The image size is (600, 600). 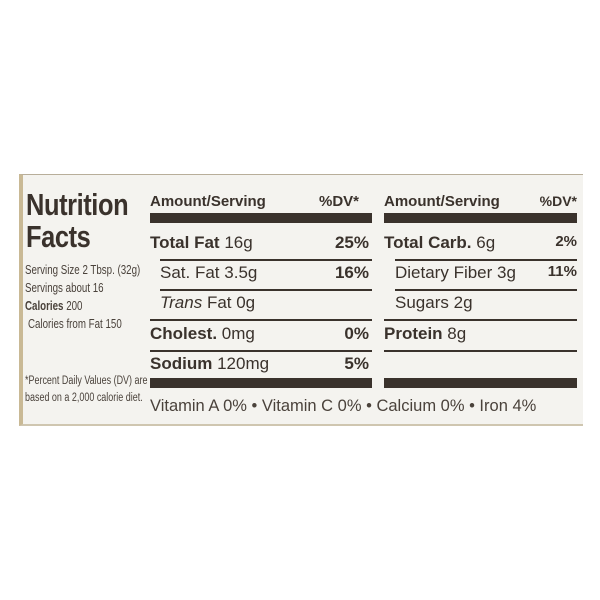 What do you see at coordinates (261, 218) in the screenshot?
I see `left-header-bar` at bounding box center [261, 218].